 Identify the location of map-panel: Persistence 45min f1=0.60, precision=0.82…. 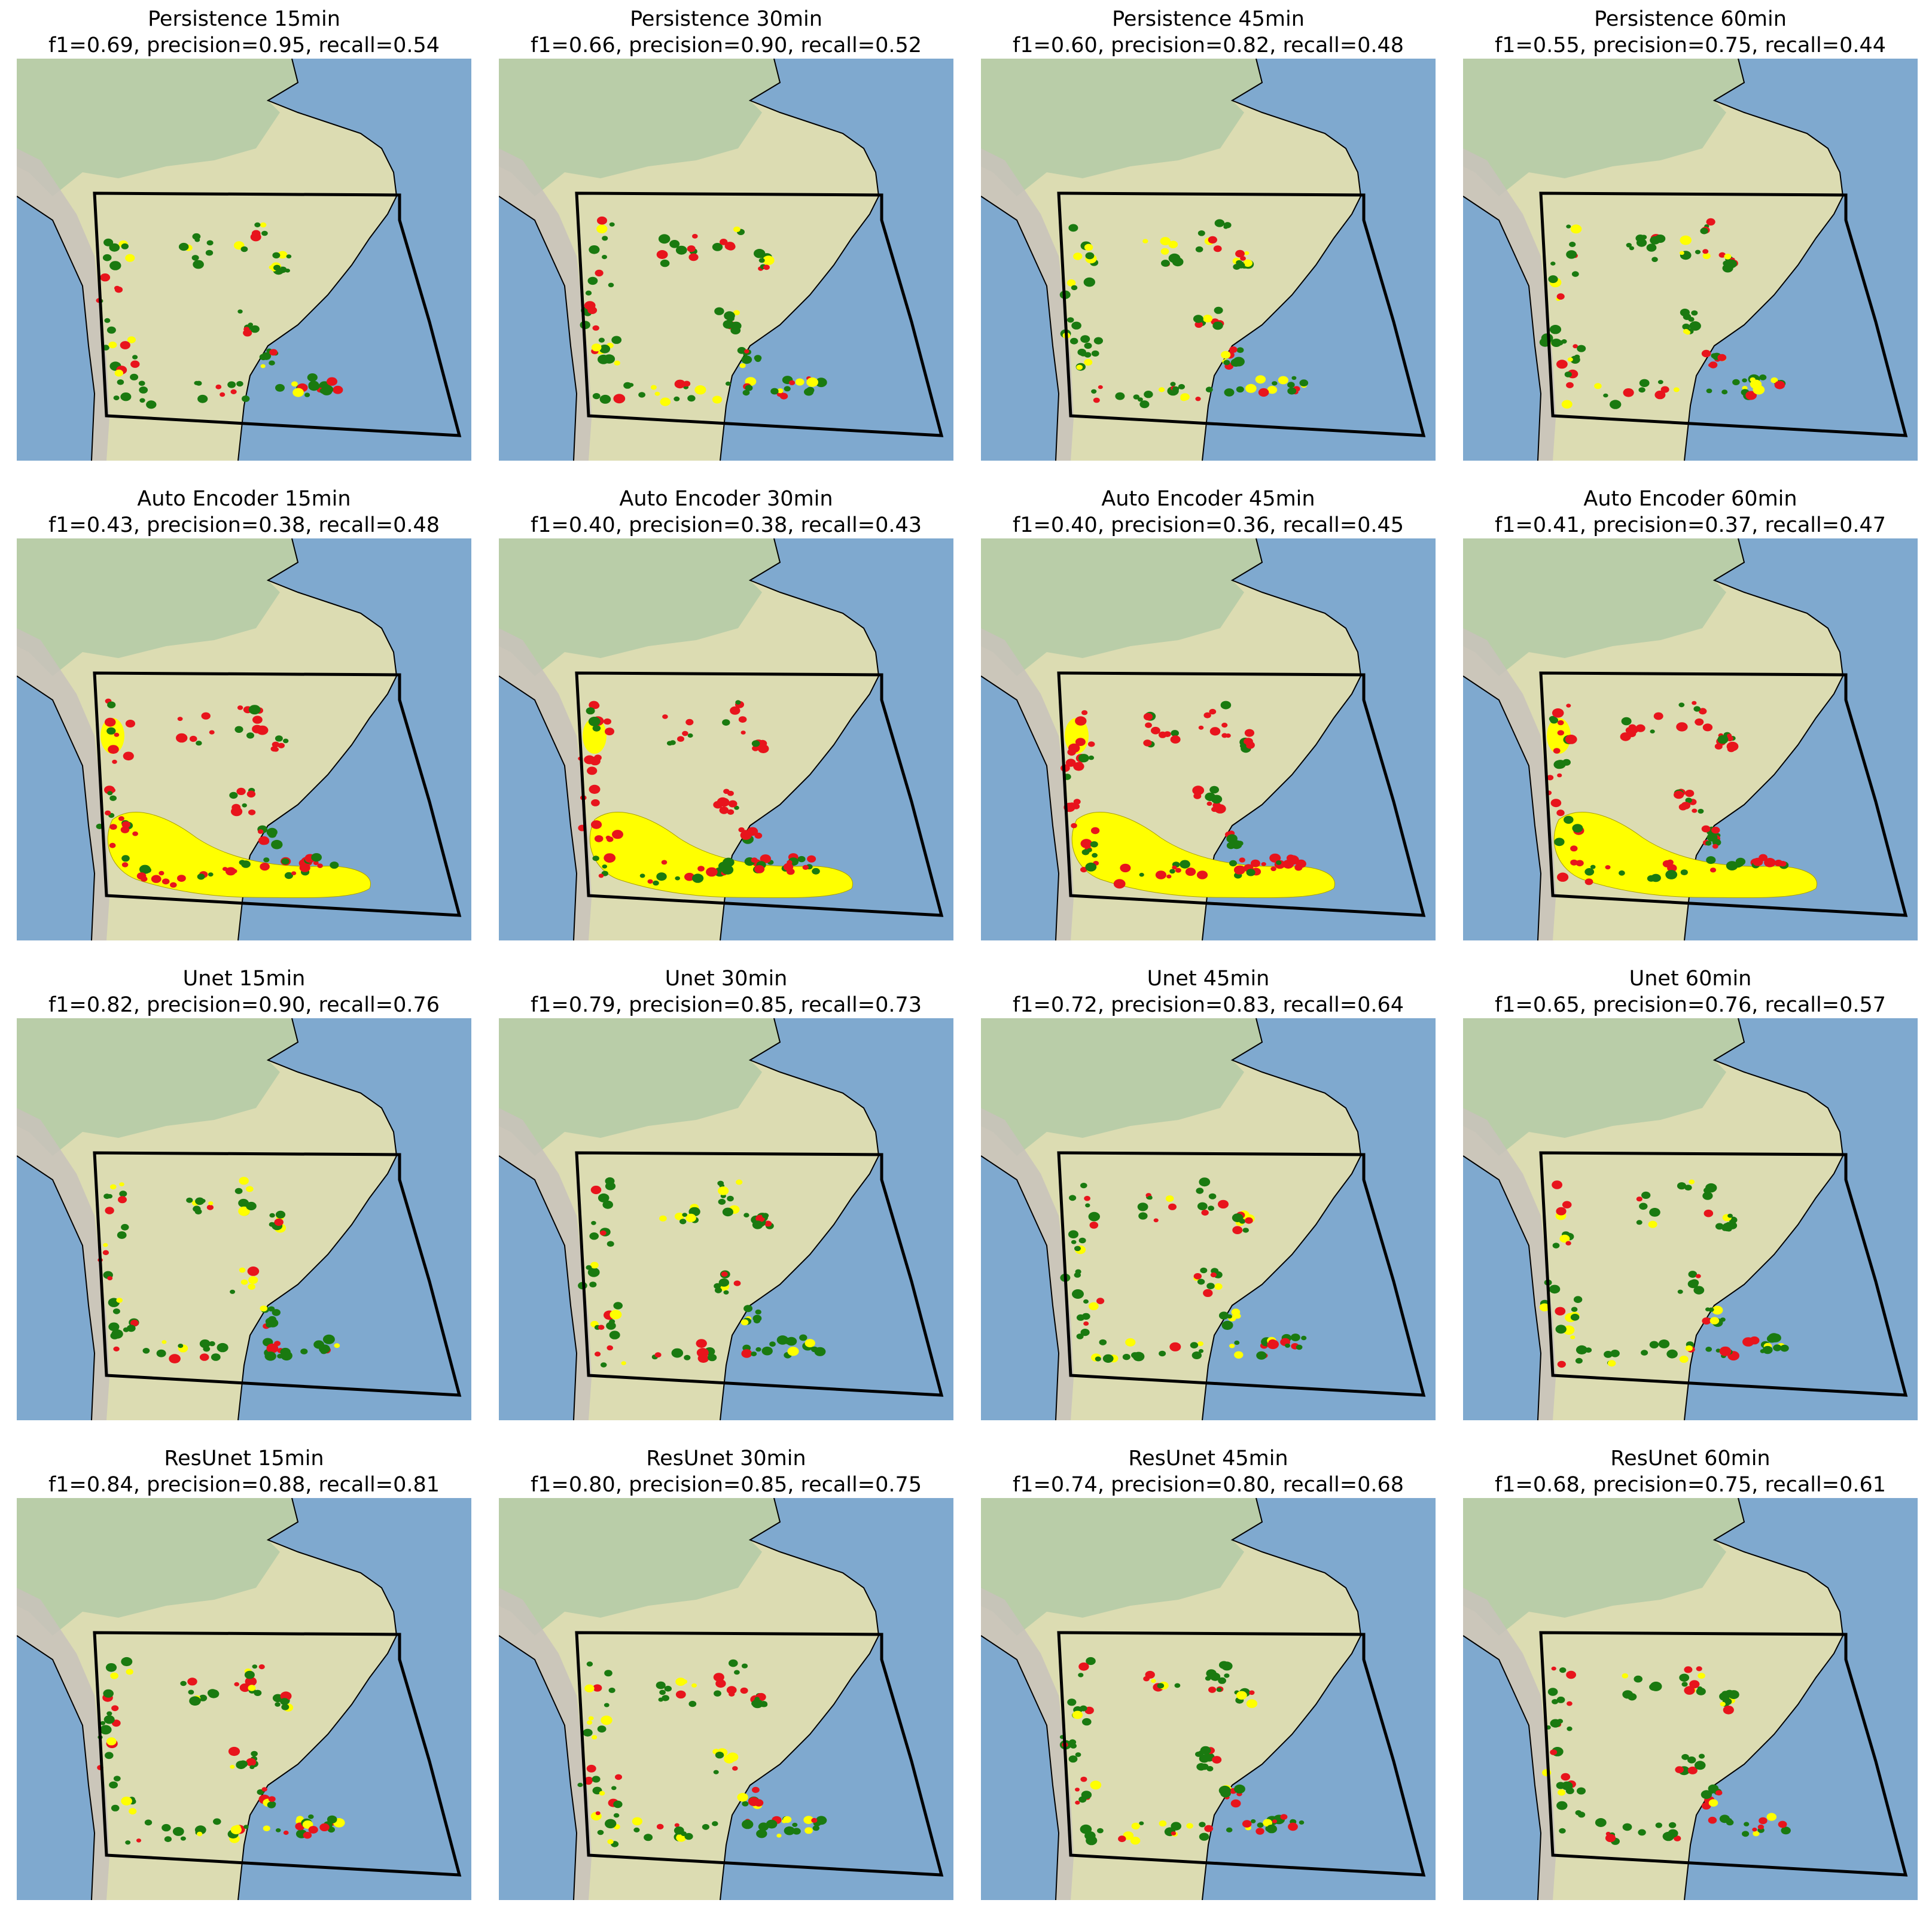
(1208, 239).